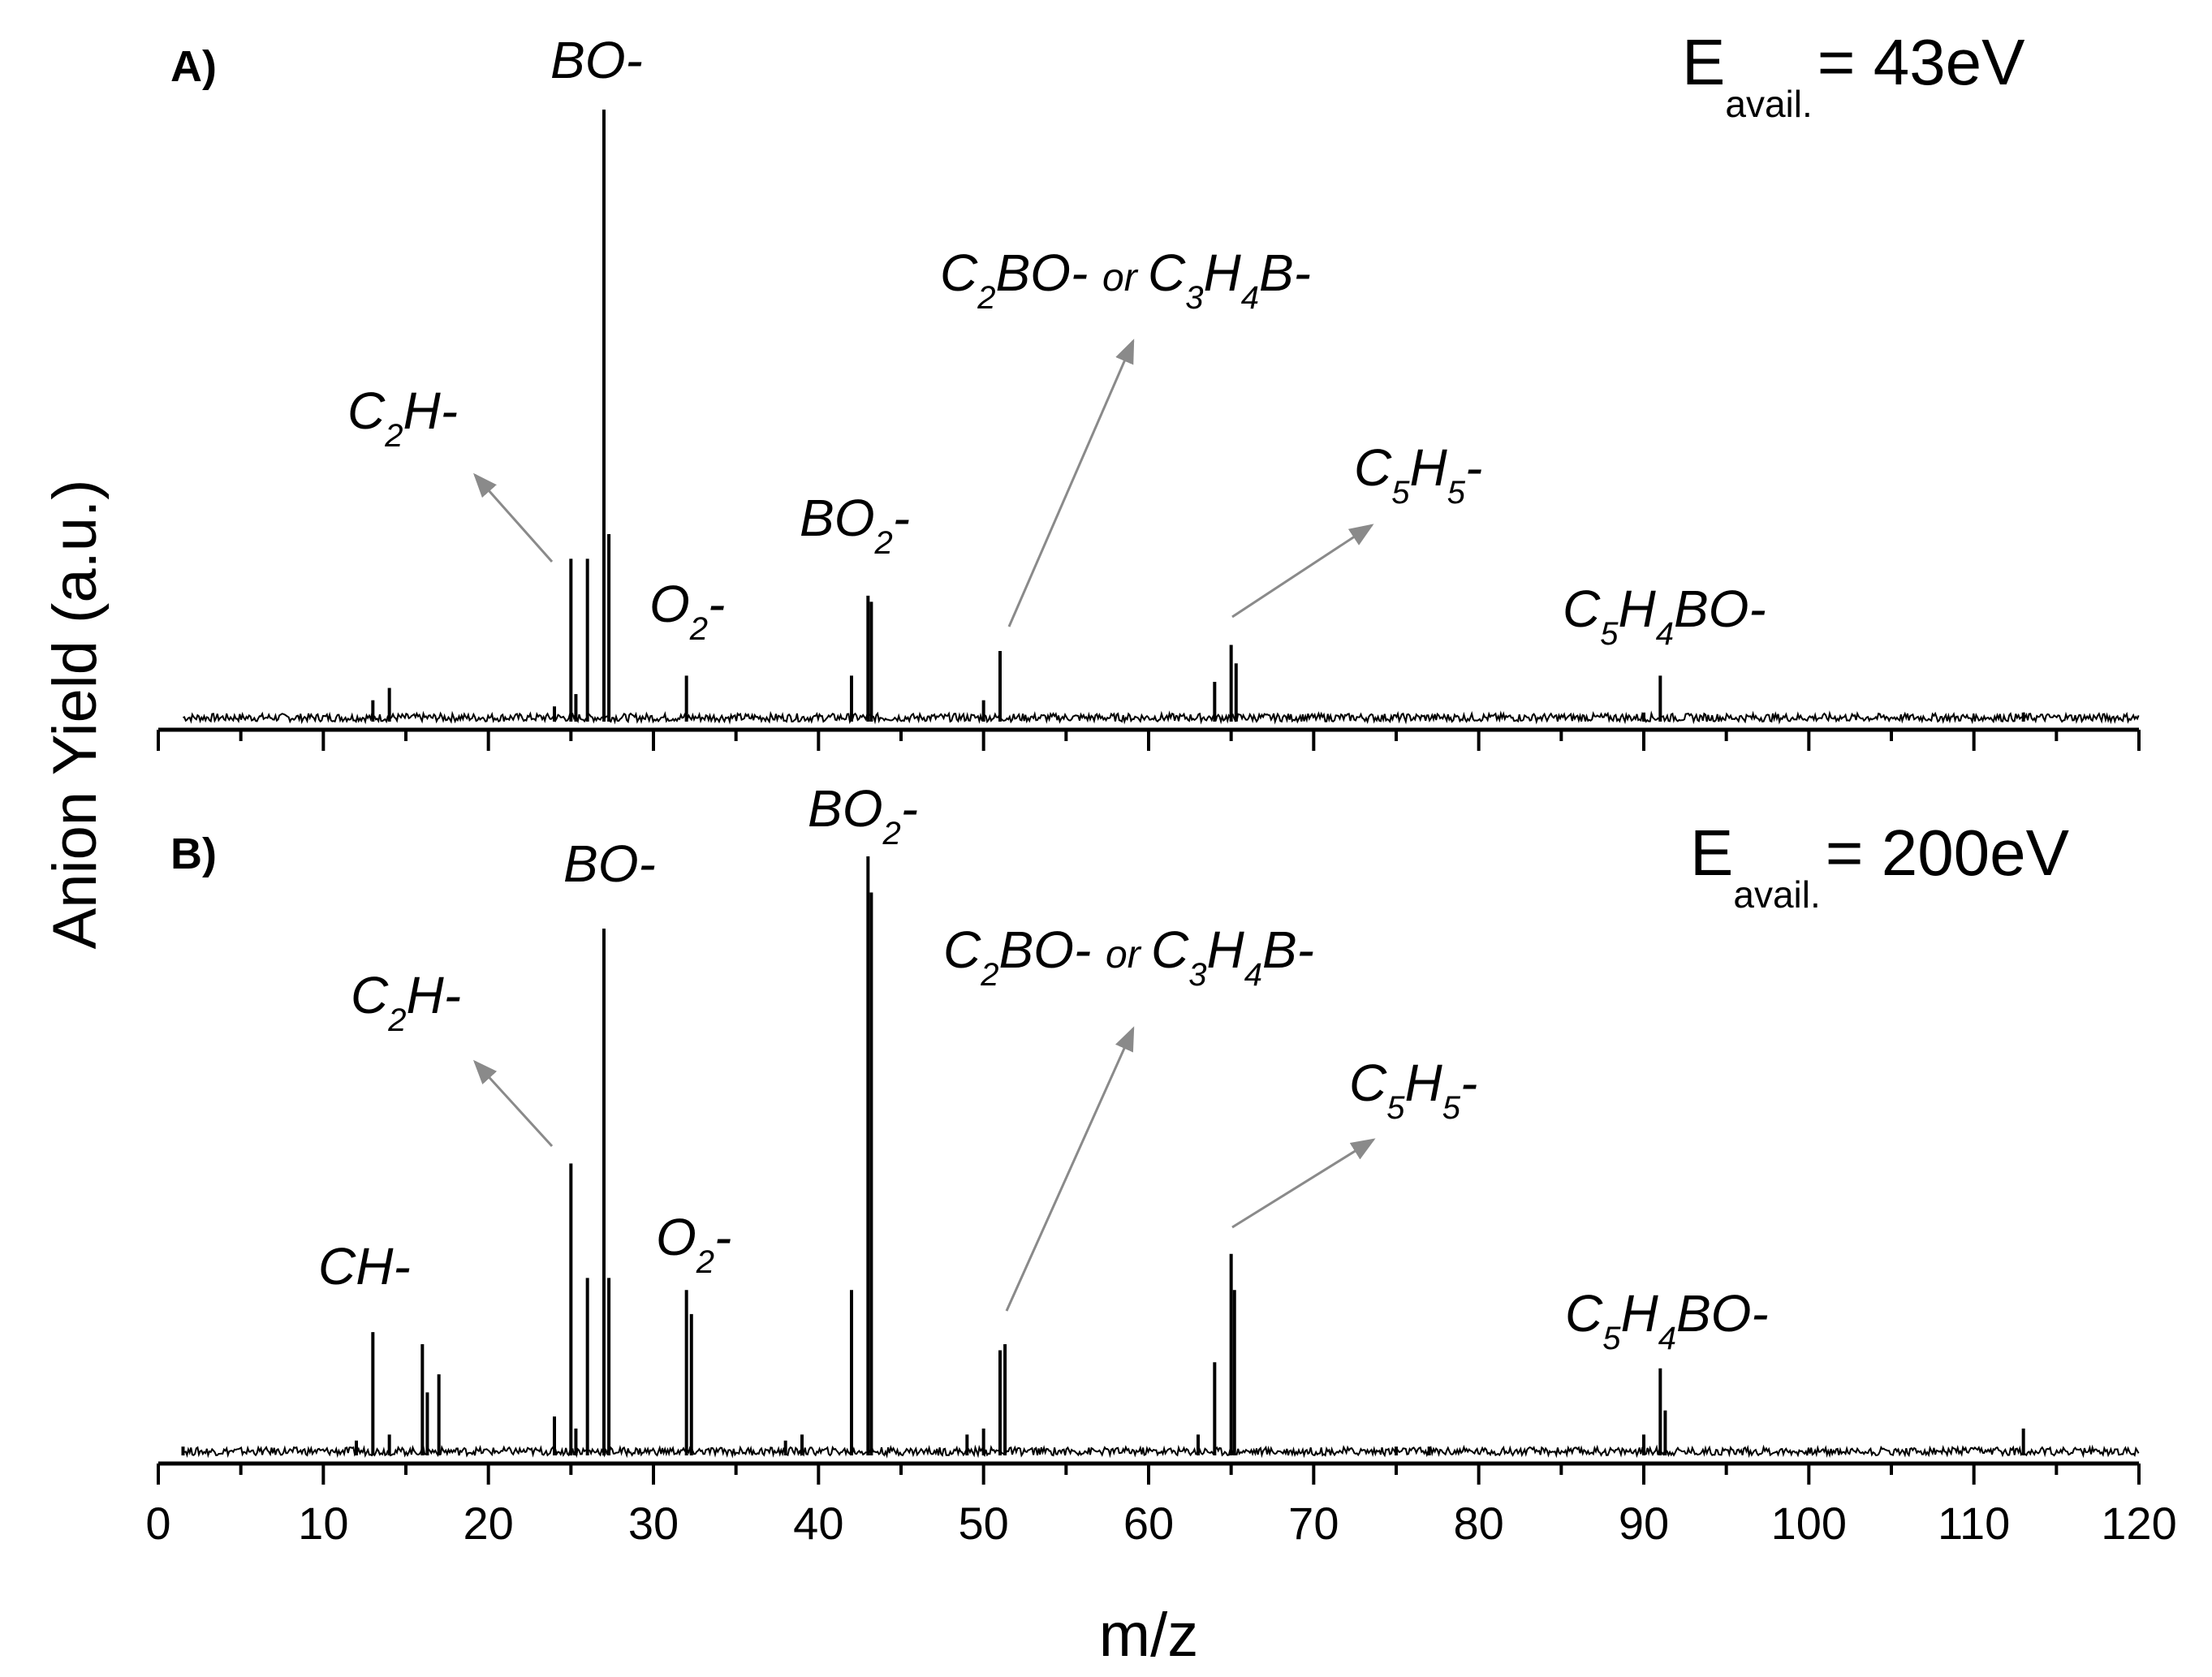 The height and width of the screenshot is (1677, 2212). Describe the element at coordinates (323, 1523) in the screenshot. I see `x-tick-label: 10` at that location.